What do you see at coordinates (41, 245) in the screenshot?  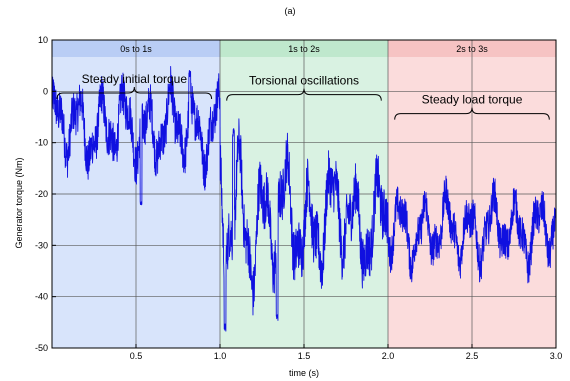 I see `y-tick-label: -30` at bounding box center [41, 245].